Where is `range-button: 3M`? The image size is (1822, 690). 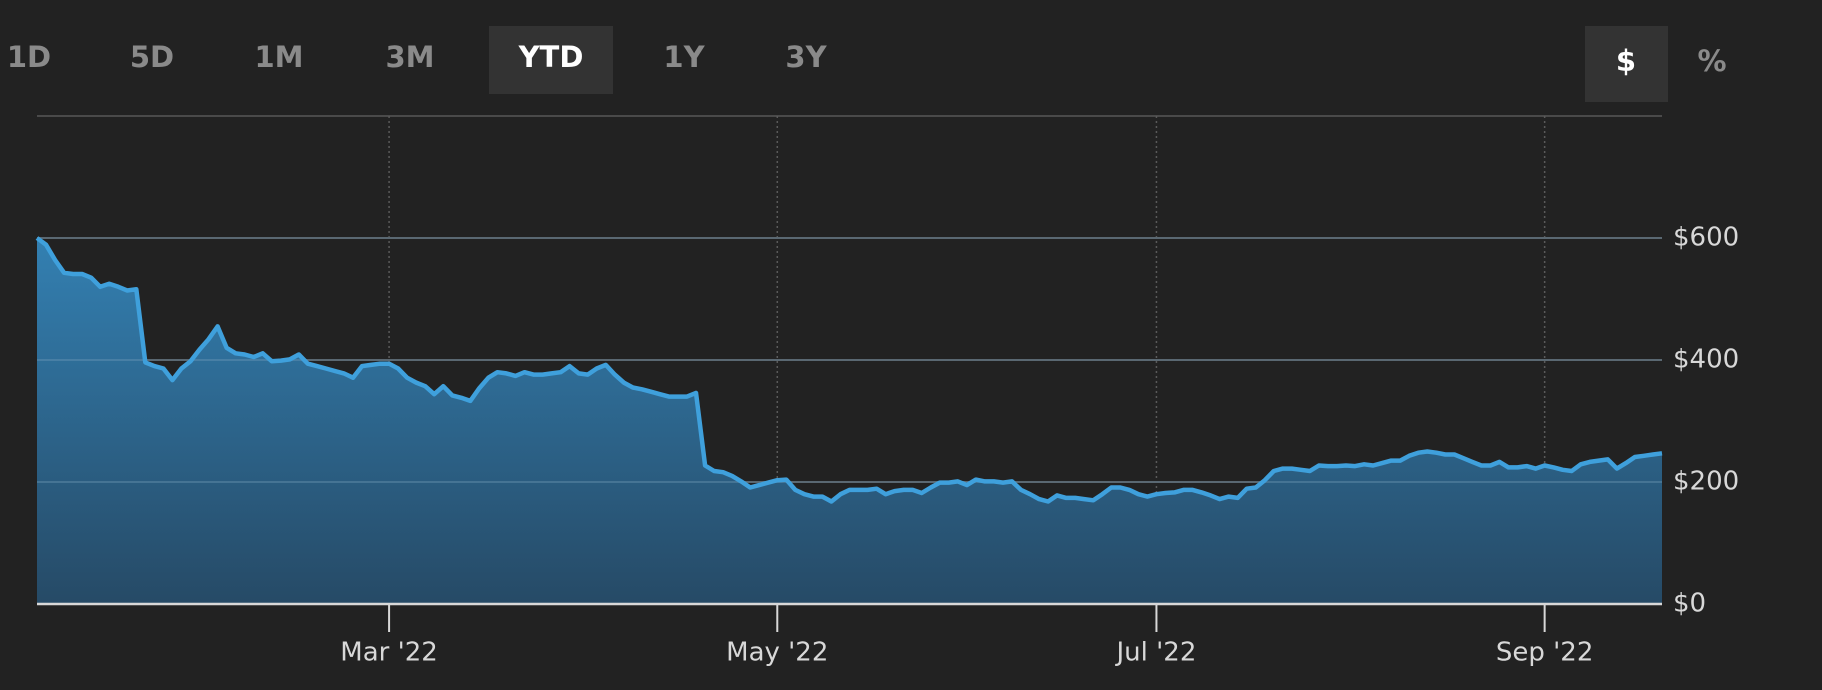
range-button: 3M is located at coordinates (409, 57).